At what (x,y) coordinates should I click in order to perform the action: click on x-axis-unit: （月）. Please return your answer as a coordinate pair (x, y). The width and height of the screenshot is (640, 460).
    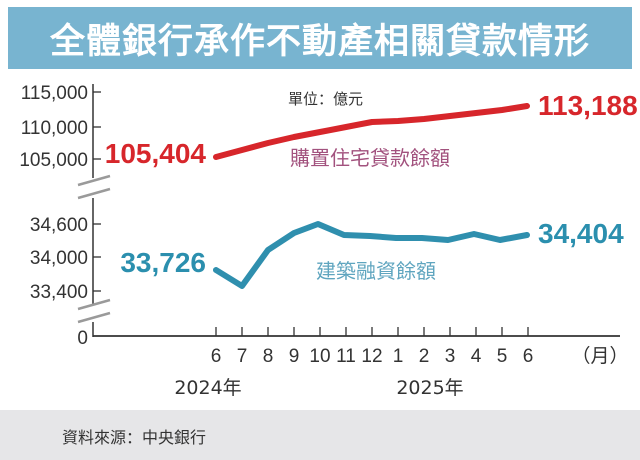
    Looking at the image, I should click on (599, 356).